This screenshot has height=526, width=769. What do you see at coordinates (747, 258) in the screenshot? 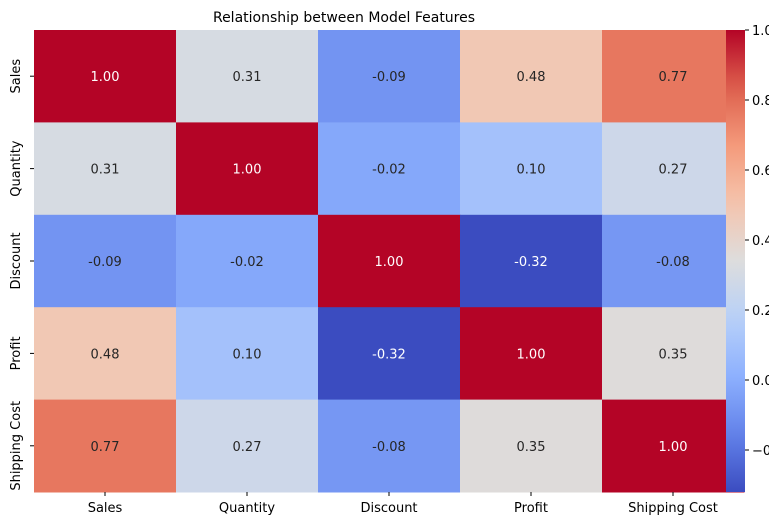
I see `colorbar: −0.2 0.0 0.2 0.4 0.6 0.8 1.0` at bounding box center [747, 258].